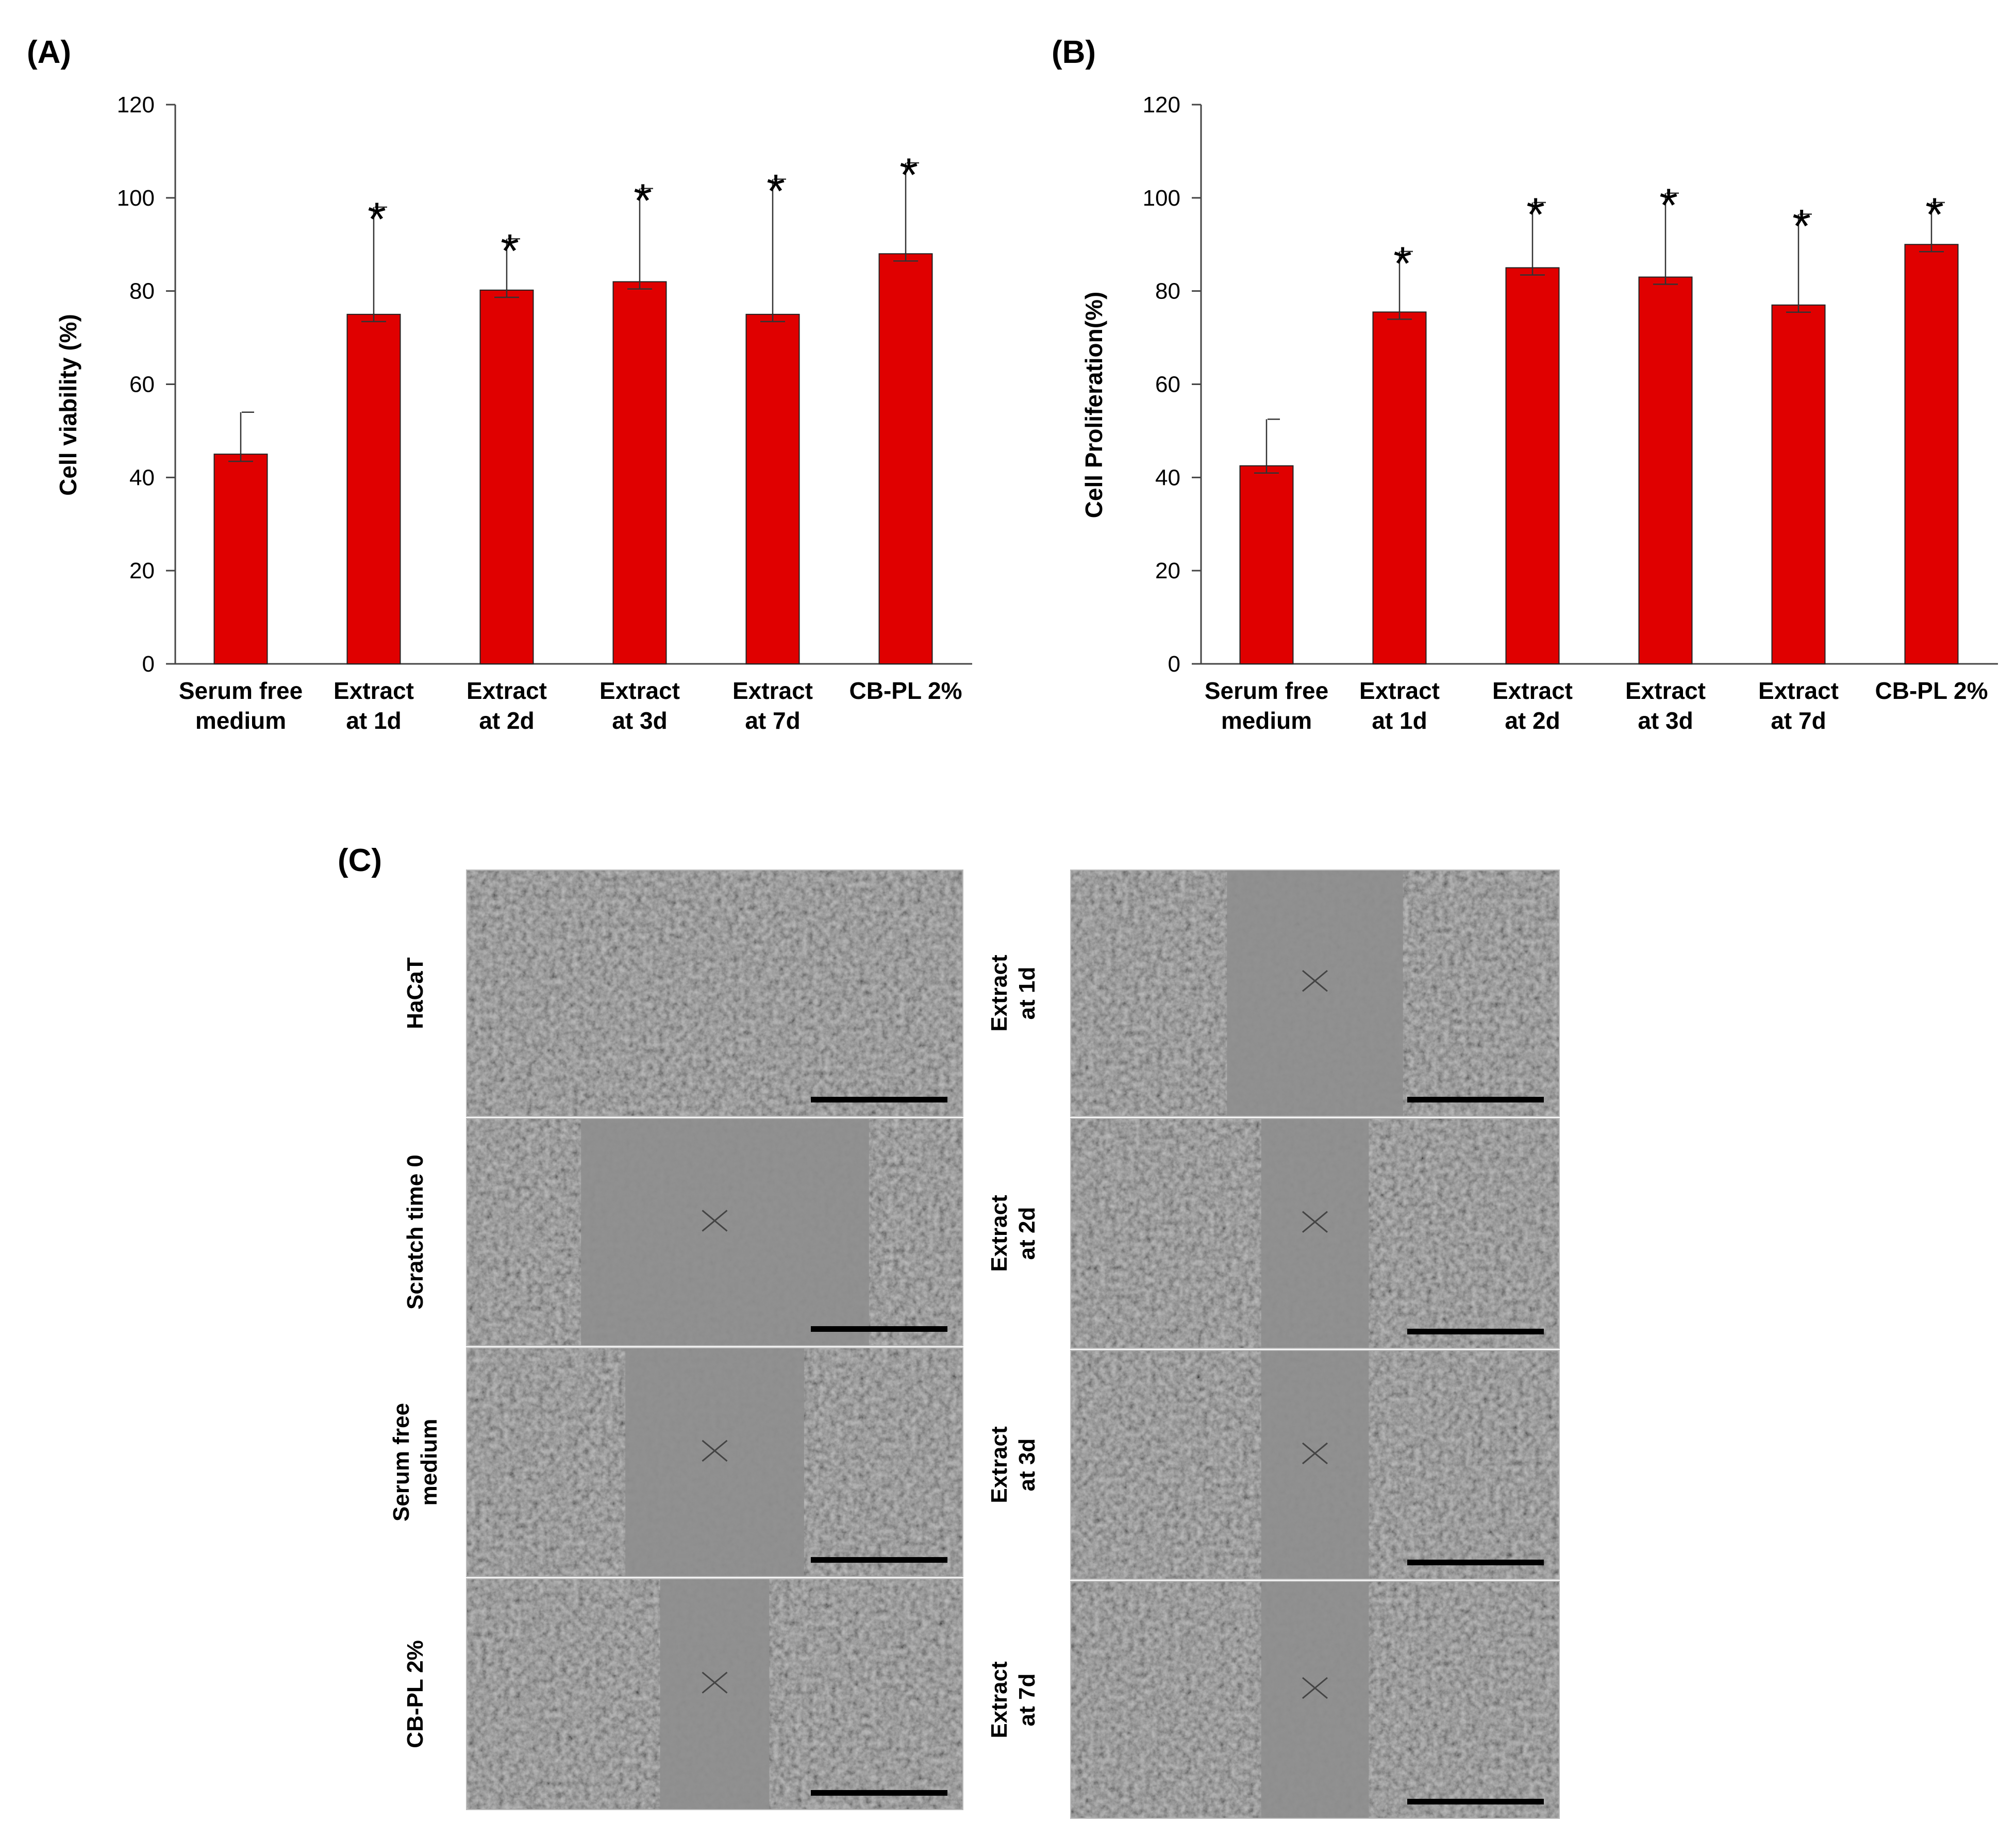 The width and height of the screenshot is (2016, 1839). I want to click on micrograph-label: HaCaT, so click(415, 993).